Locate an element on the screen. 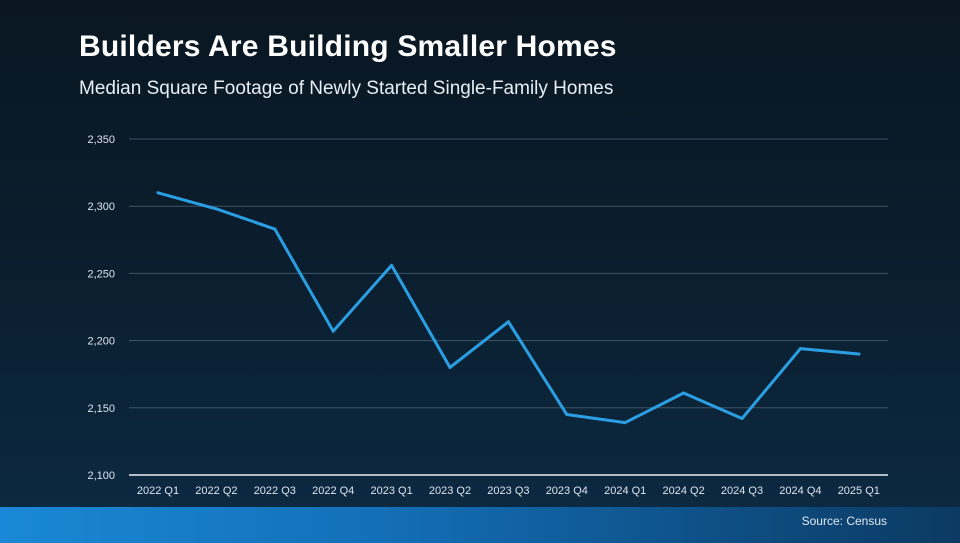 The width and height of the screenshot is (960, 543). x-tick-label: 2023 Q4 is located at coordinates (567, 491).